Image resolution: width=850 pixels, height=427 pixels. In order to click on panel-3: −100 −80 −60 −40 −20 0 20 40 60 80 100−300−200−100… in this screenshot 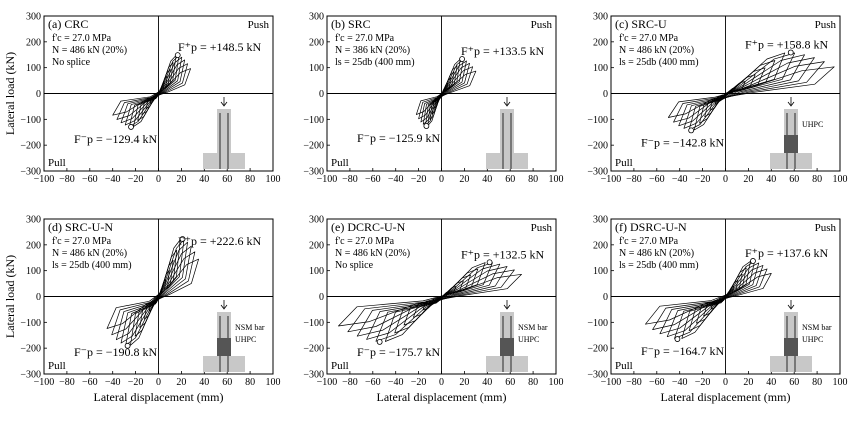, I will do `click(717, 99)`.